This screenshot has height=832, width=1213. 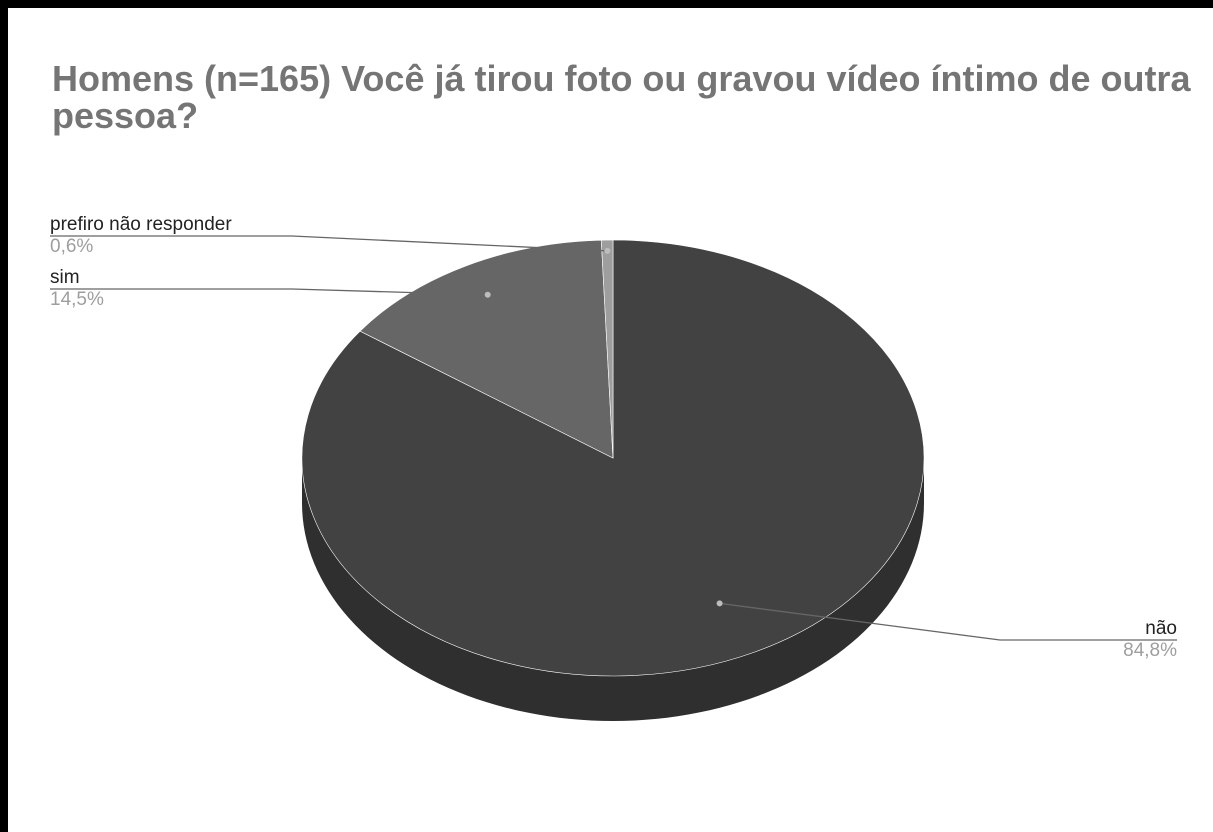 I want to click on value-label-prefiro-nao-responder: 0,6%, so click(x=71, y=246).